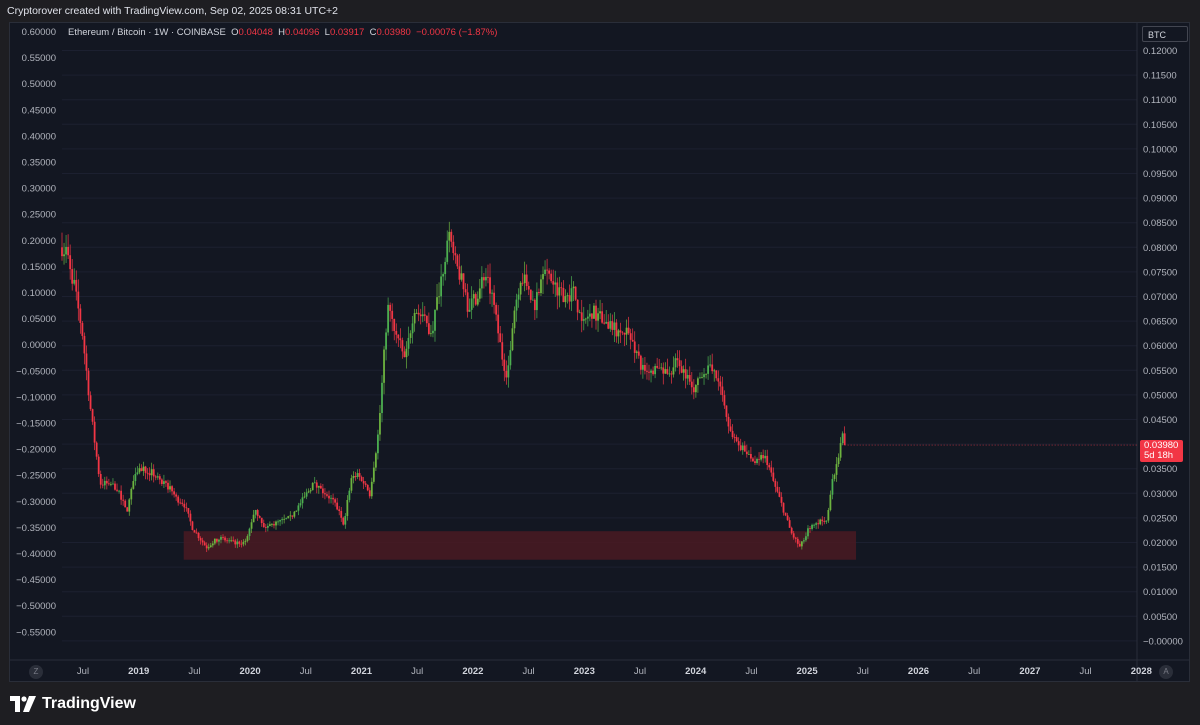 The image size is (1200, 725). Describe the element at coordinates (89, 703) in the screenshot. I see `tradingview-logo-text: TradingView` at that location.